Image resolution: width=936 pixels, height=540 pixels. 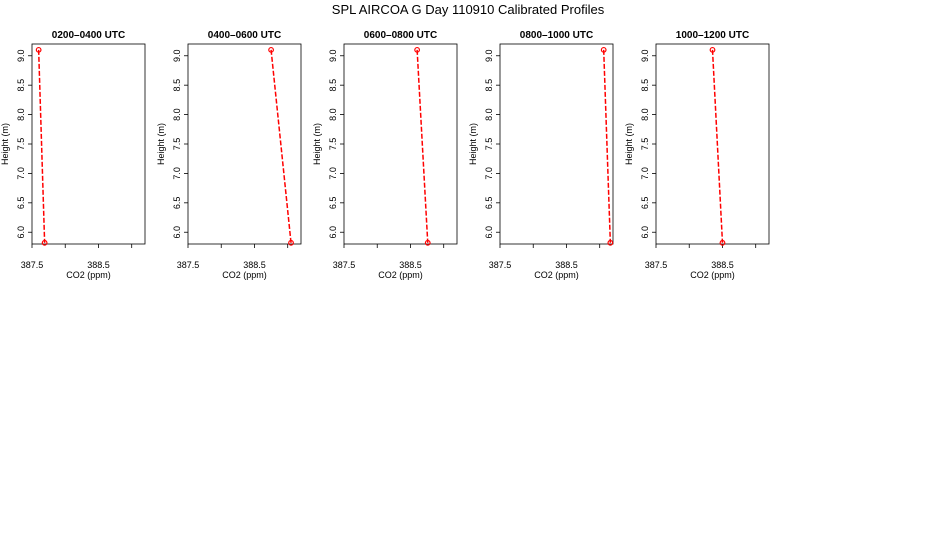 What do you see at coordinates (88, 35) in the screenshot?
I see `panel-title: 0200–0400 UTC` at bounding box center [88, 35].